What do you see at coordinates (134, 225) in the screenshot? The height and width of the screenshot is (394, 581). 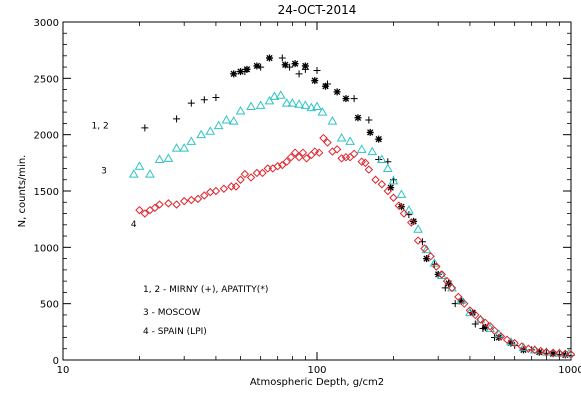 I see `curve-label: 4` at bounding box center [134, 225].